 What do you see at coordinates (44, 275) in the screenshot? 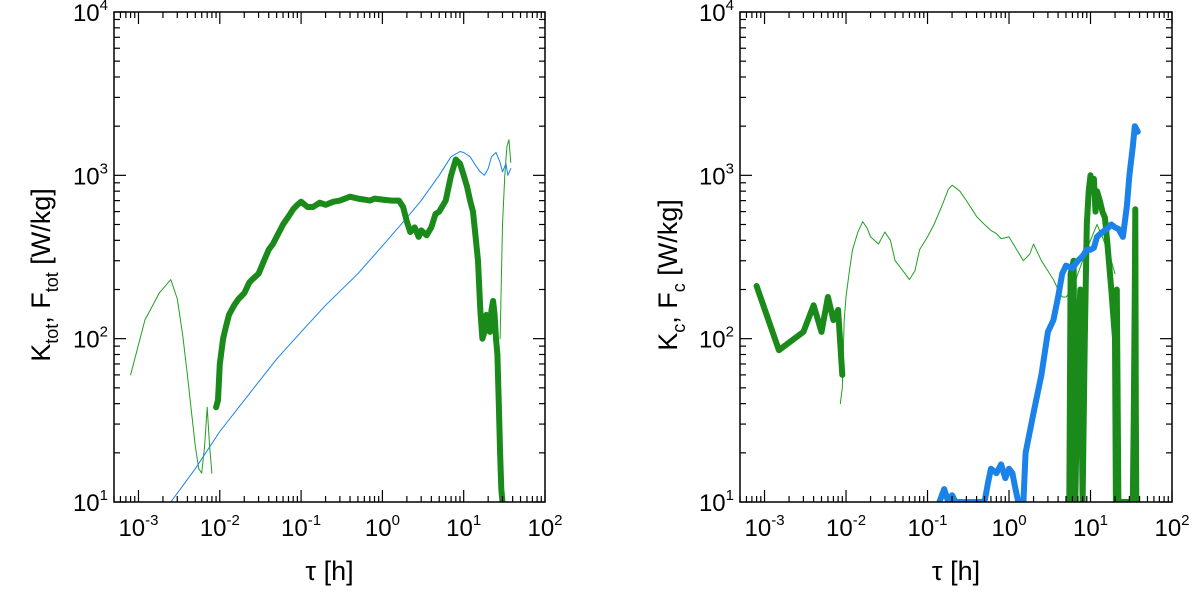
I see `y-axis-title: Ktot, Ftot [W/kg]` at bounding box center [44, 275].